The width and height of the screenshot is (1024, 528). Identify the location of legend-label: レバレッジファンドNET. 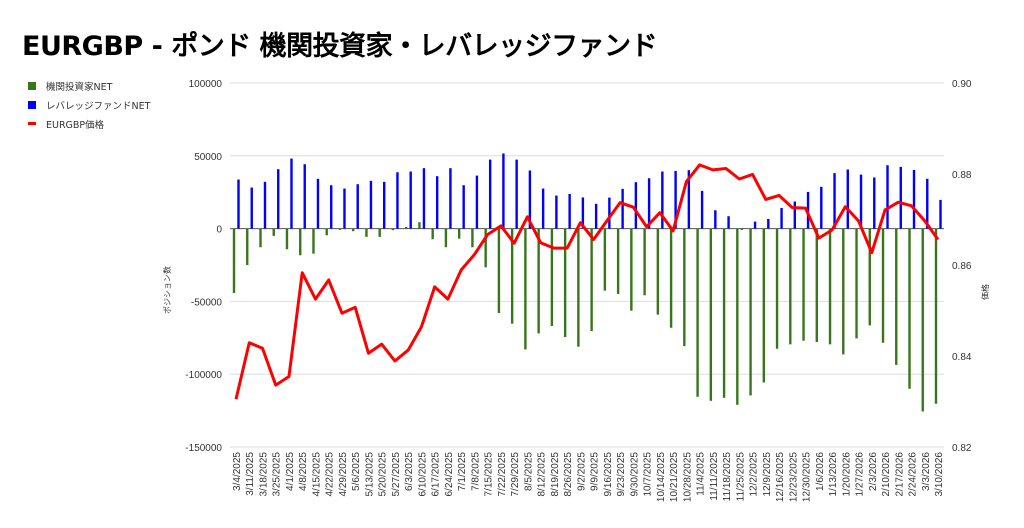
(98, 106).